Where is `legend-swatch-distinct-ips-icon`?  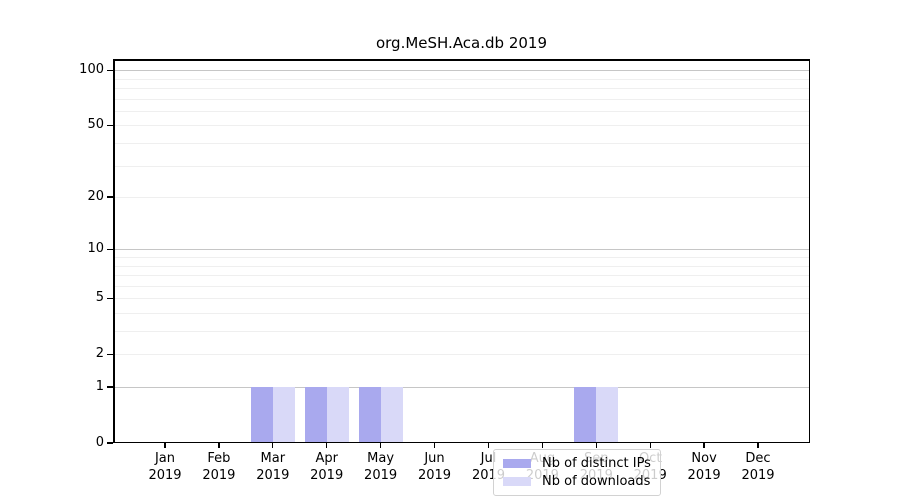 legend-swatch-distinct-ips-icon is located at coordinates (517, 463).